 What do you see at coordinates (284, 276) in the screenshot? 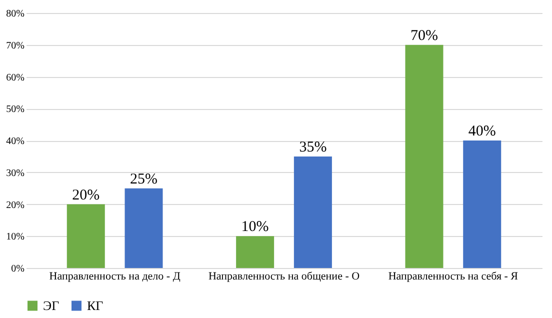
I see `x-tick-label: Направленность на общение - О` at bounding box center [284, 276].